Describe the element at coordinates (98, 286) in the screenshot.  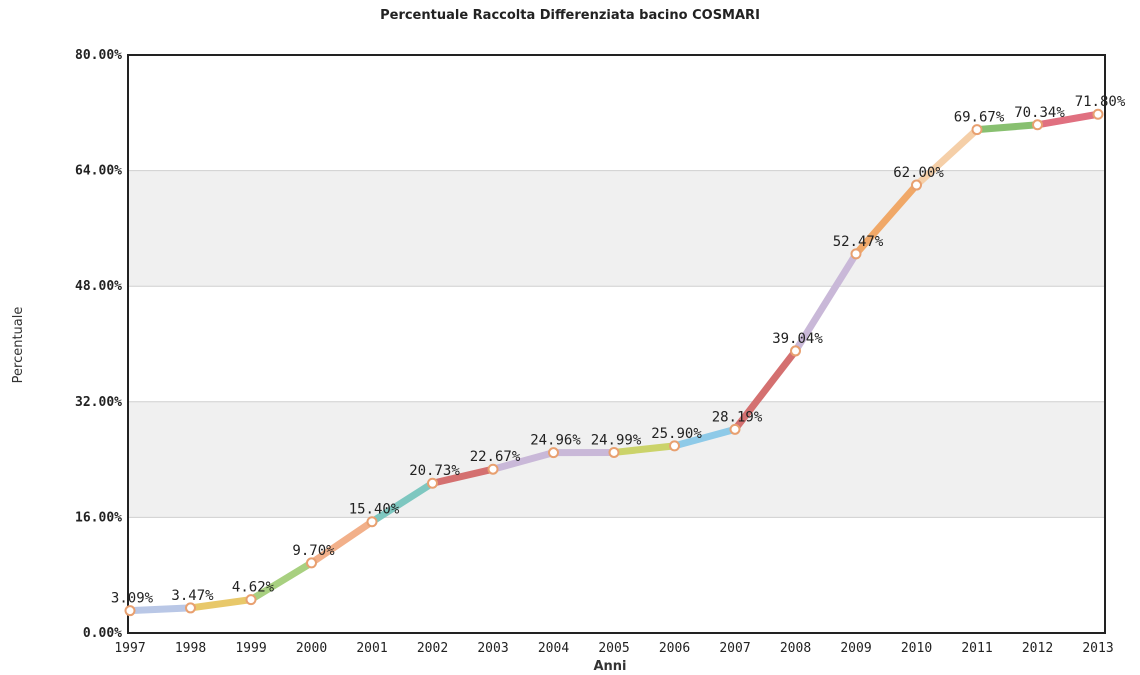
I see `y-tick-label: 48.00%` at that location.